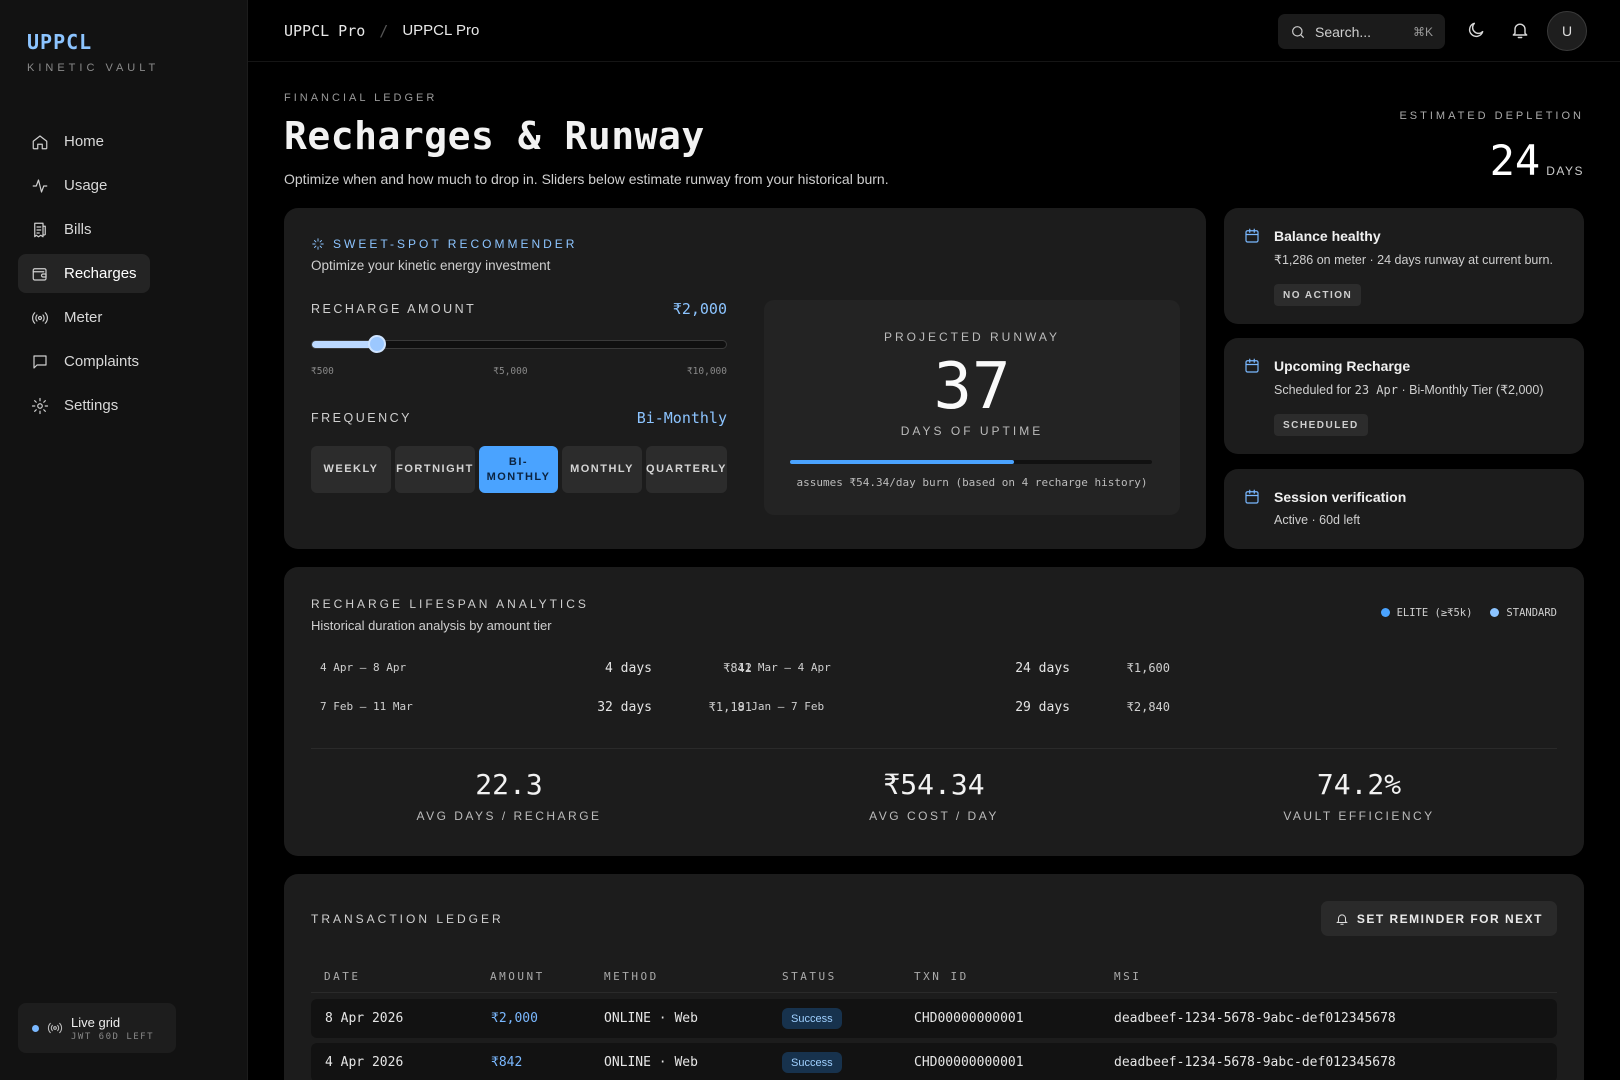  I want to click on stat-label: AVG COST / DAY, so click(934, 816).